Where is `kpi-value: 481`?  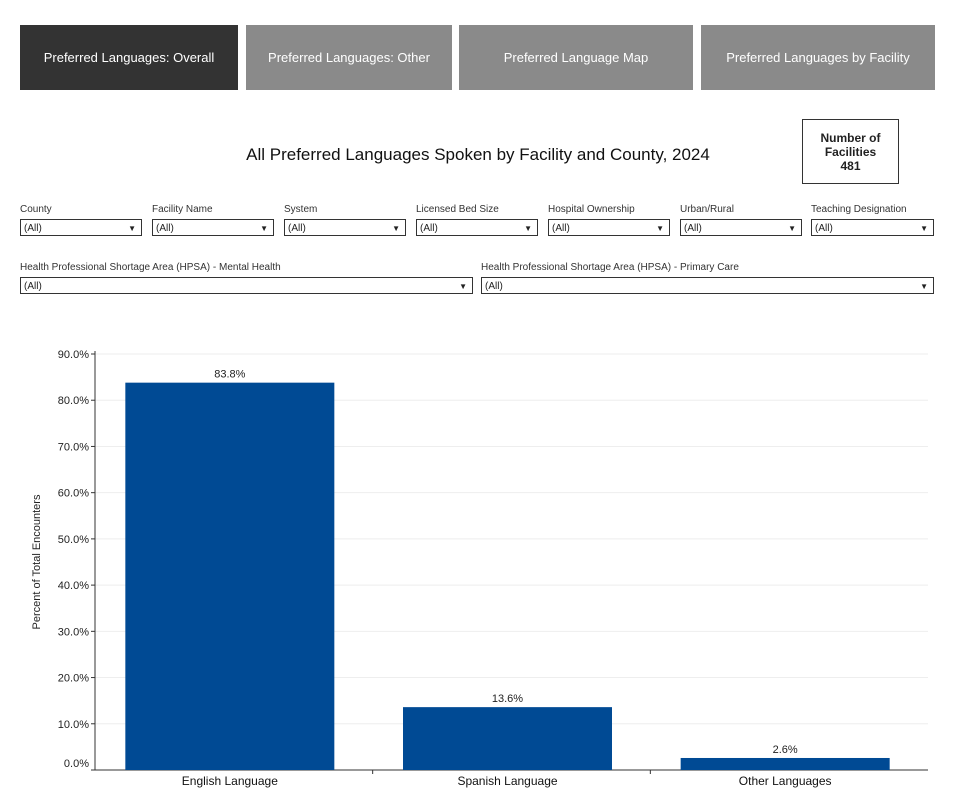
kpi-value: 481 is located at coordinates (850, 165).